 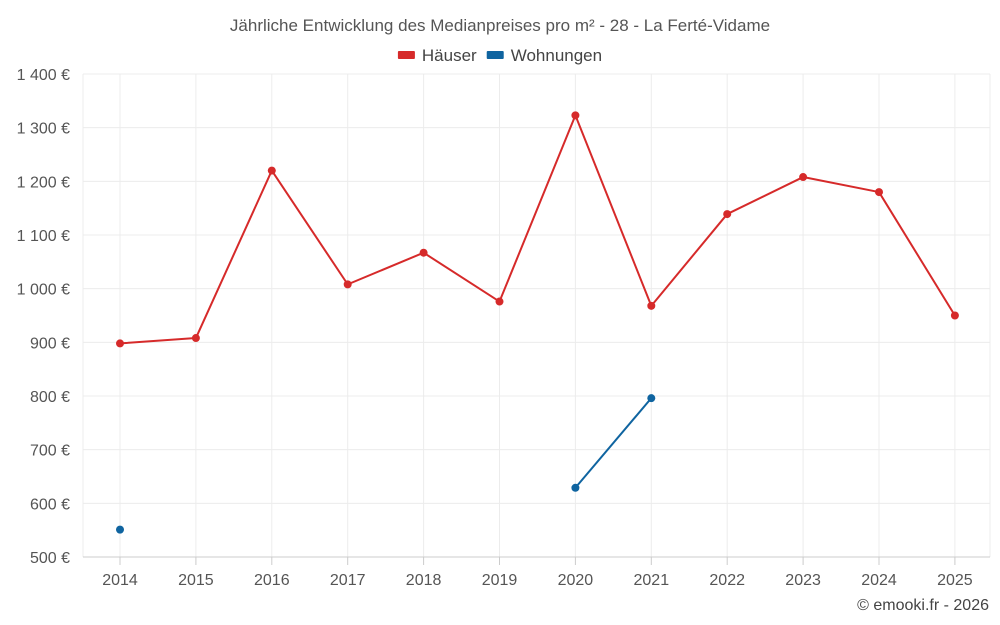 What do you see at coordinates (879, 580) in the screenshot?
I see `x-tick-label: 2024` at bounding box center [879, 580].